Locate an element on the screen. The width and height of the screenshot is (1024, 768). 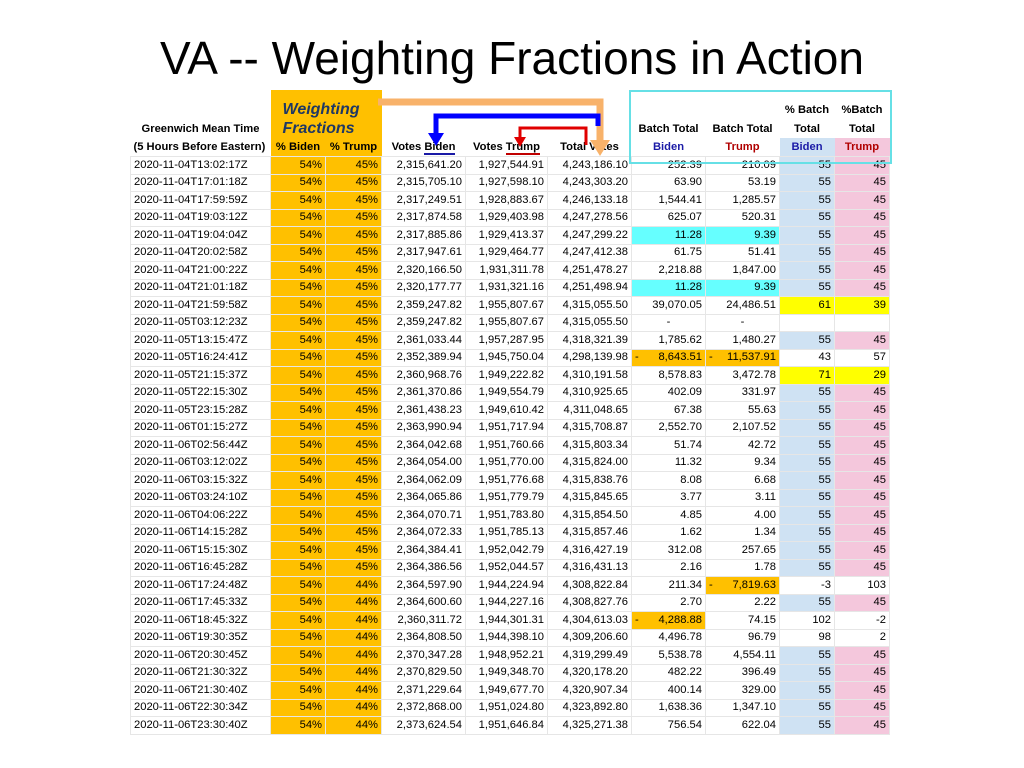
timestamp-cell: 2020-11-06T18:45:32Z is located at coordinates (200, 620).